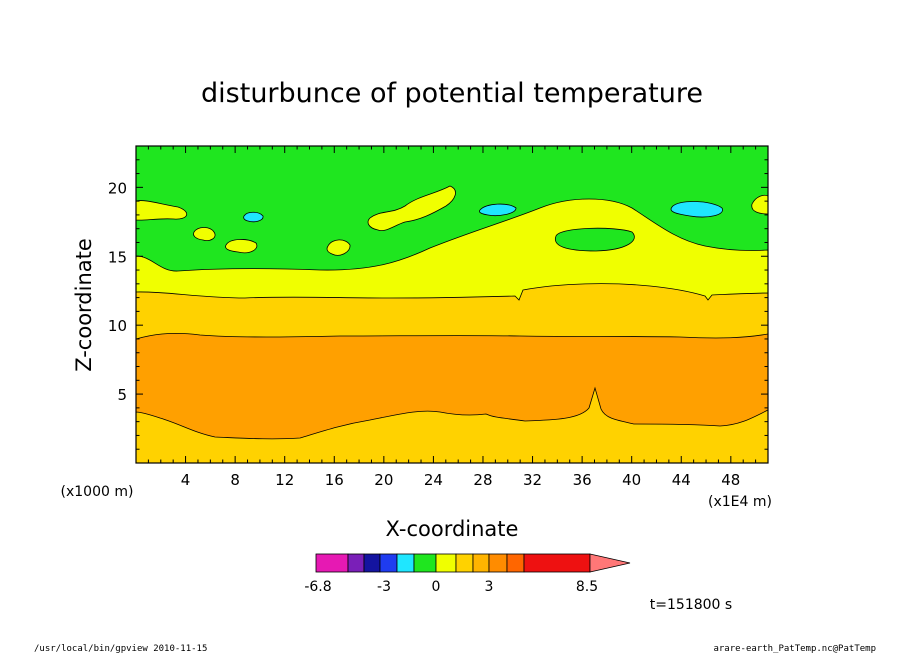  Describe the element at coordinates (384, 587) in the screenshot. I see `colorbar-tick-label: -3` at that location.